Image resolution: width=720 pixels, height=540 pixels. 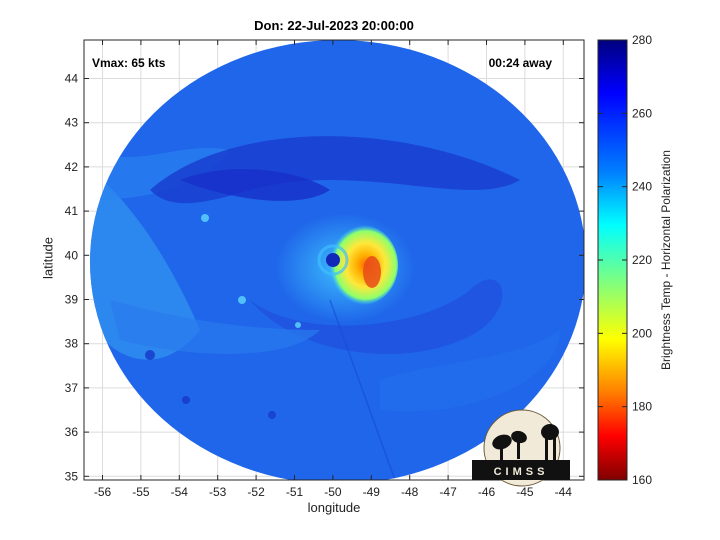 I want to click on y-tick-label: 40, so click(x=72, y=255).